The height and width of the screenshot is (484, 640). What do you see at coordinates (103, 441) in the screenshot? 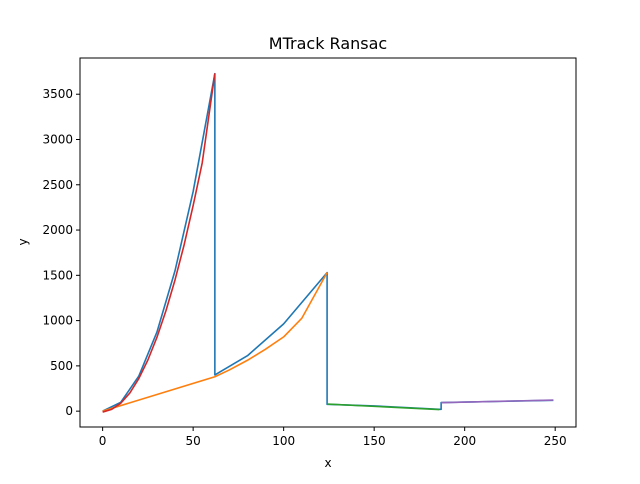
I see `x-tick-label: 0` at bounding box center [103, 441].